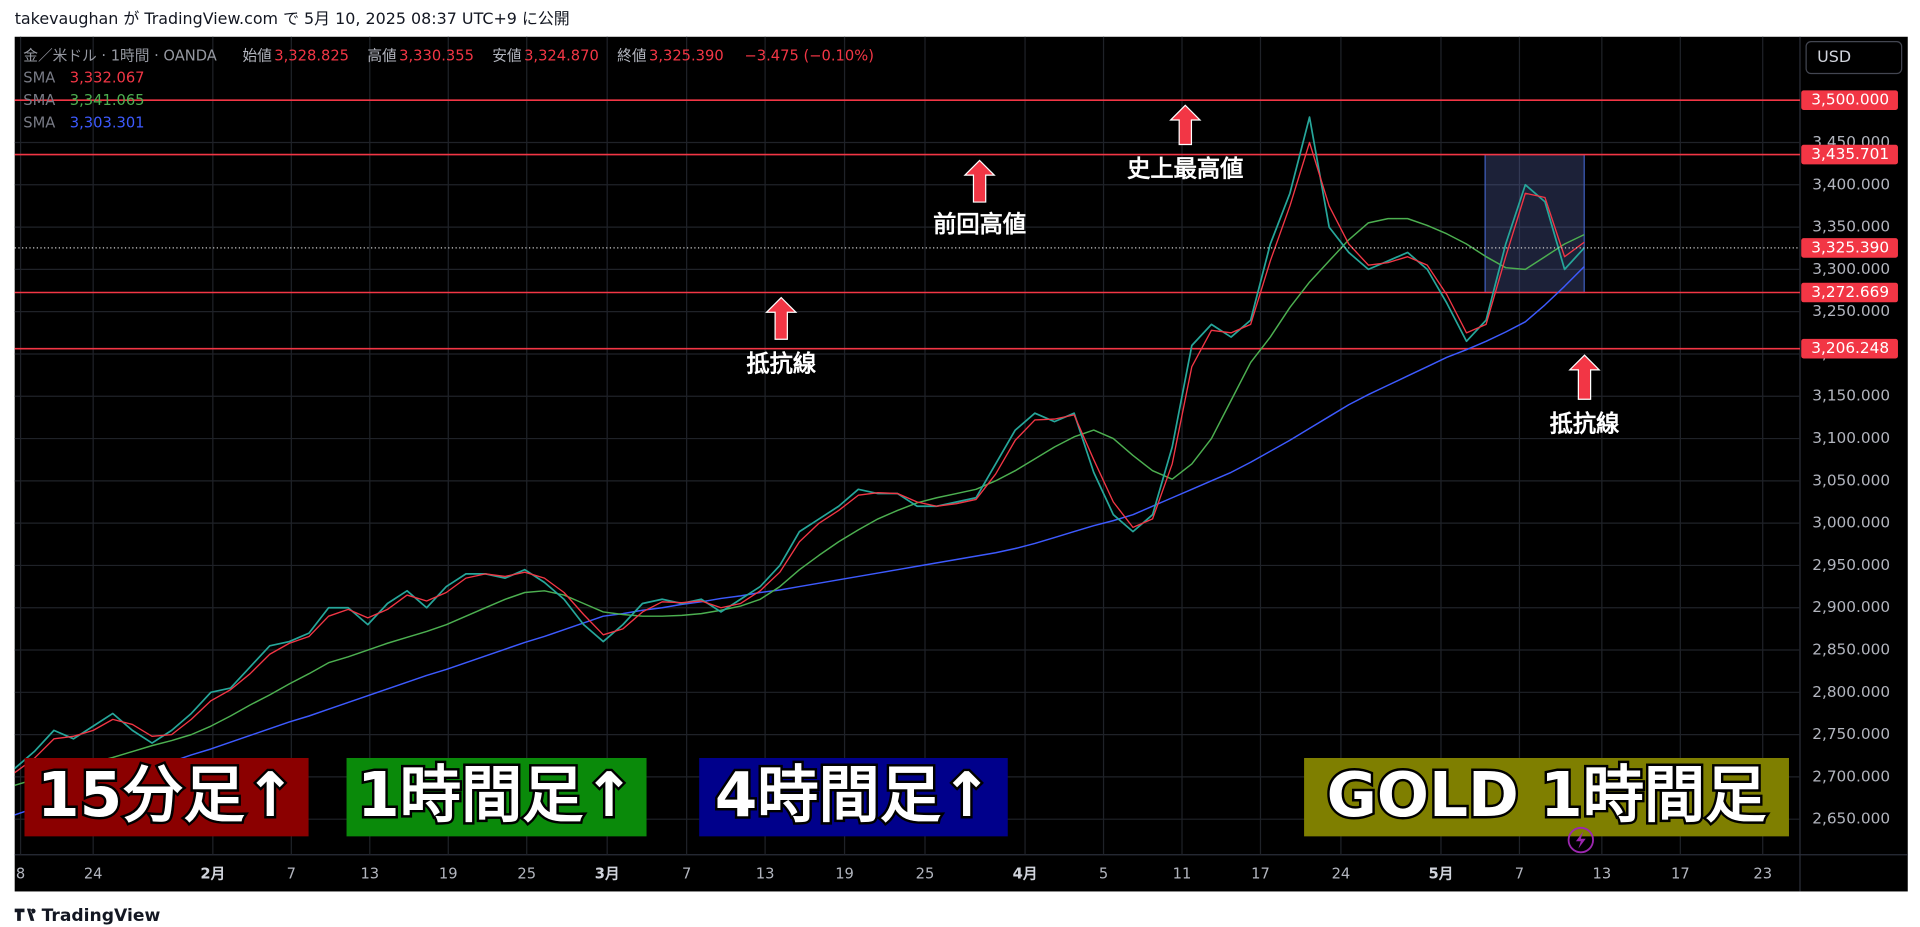 The height and width of the screenshot is (927, 1920). What do you see at coordinates (1441, 873) in the screenshot?
I see `x-tick-label: 5月` at bounding box center [1441, 873].